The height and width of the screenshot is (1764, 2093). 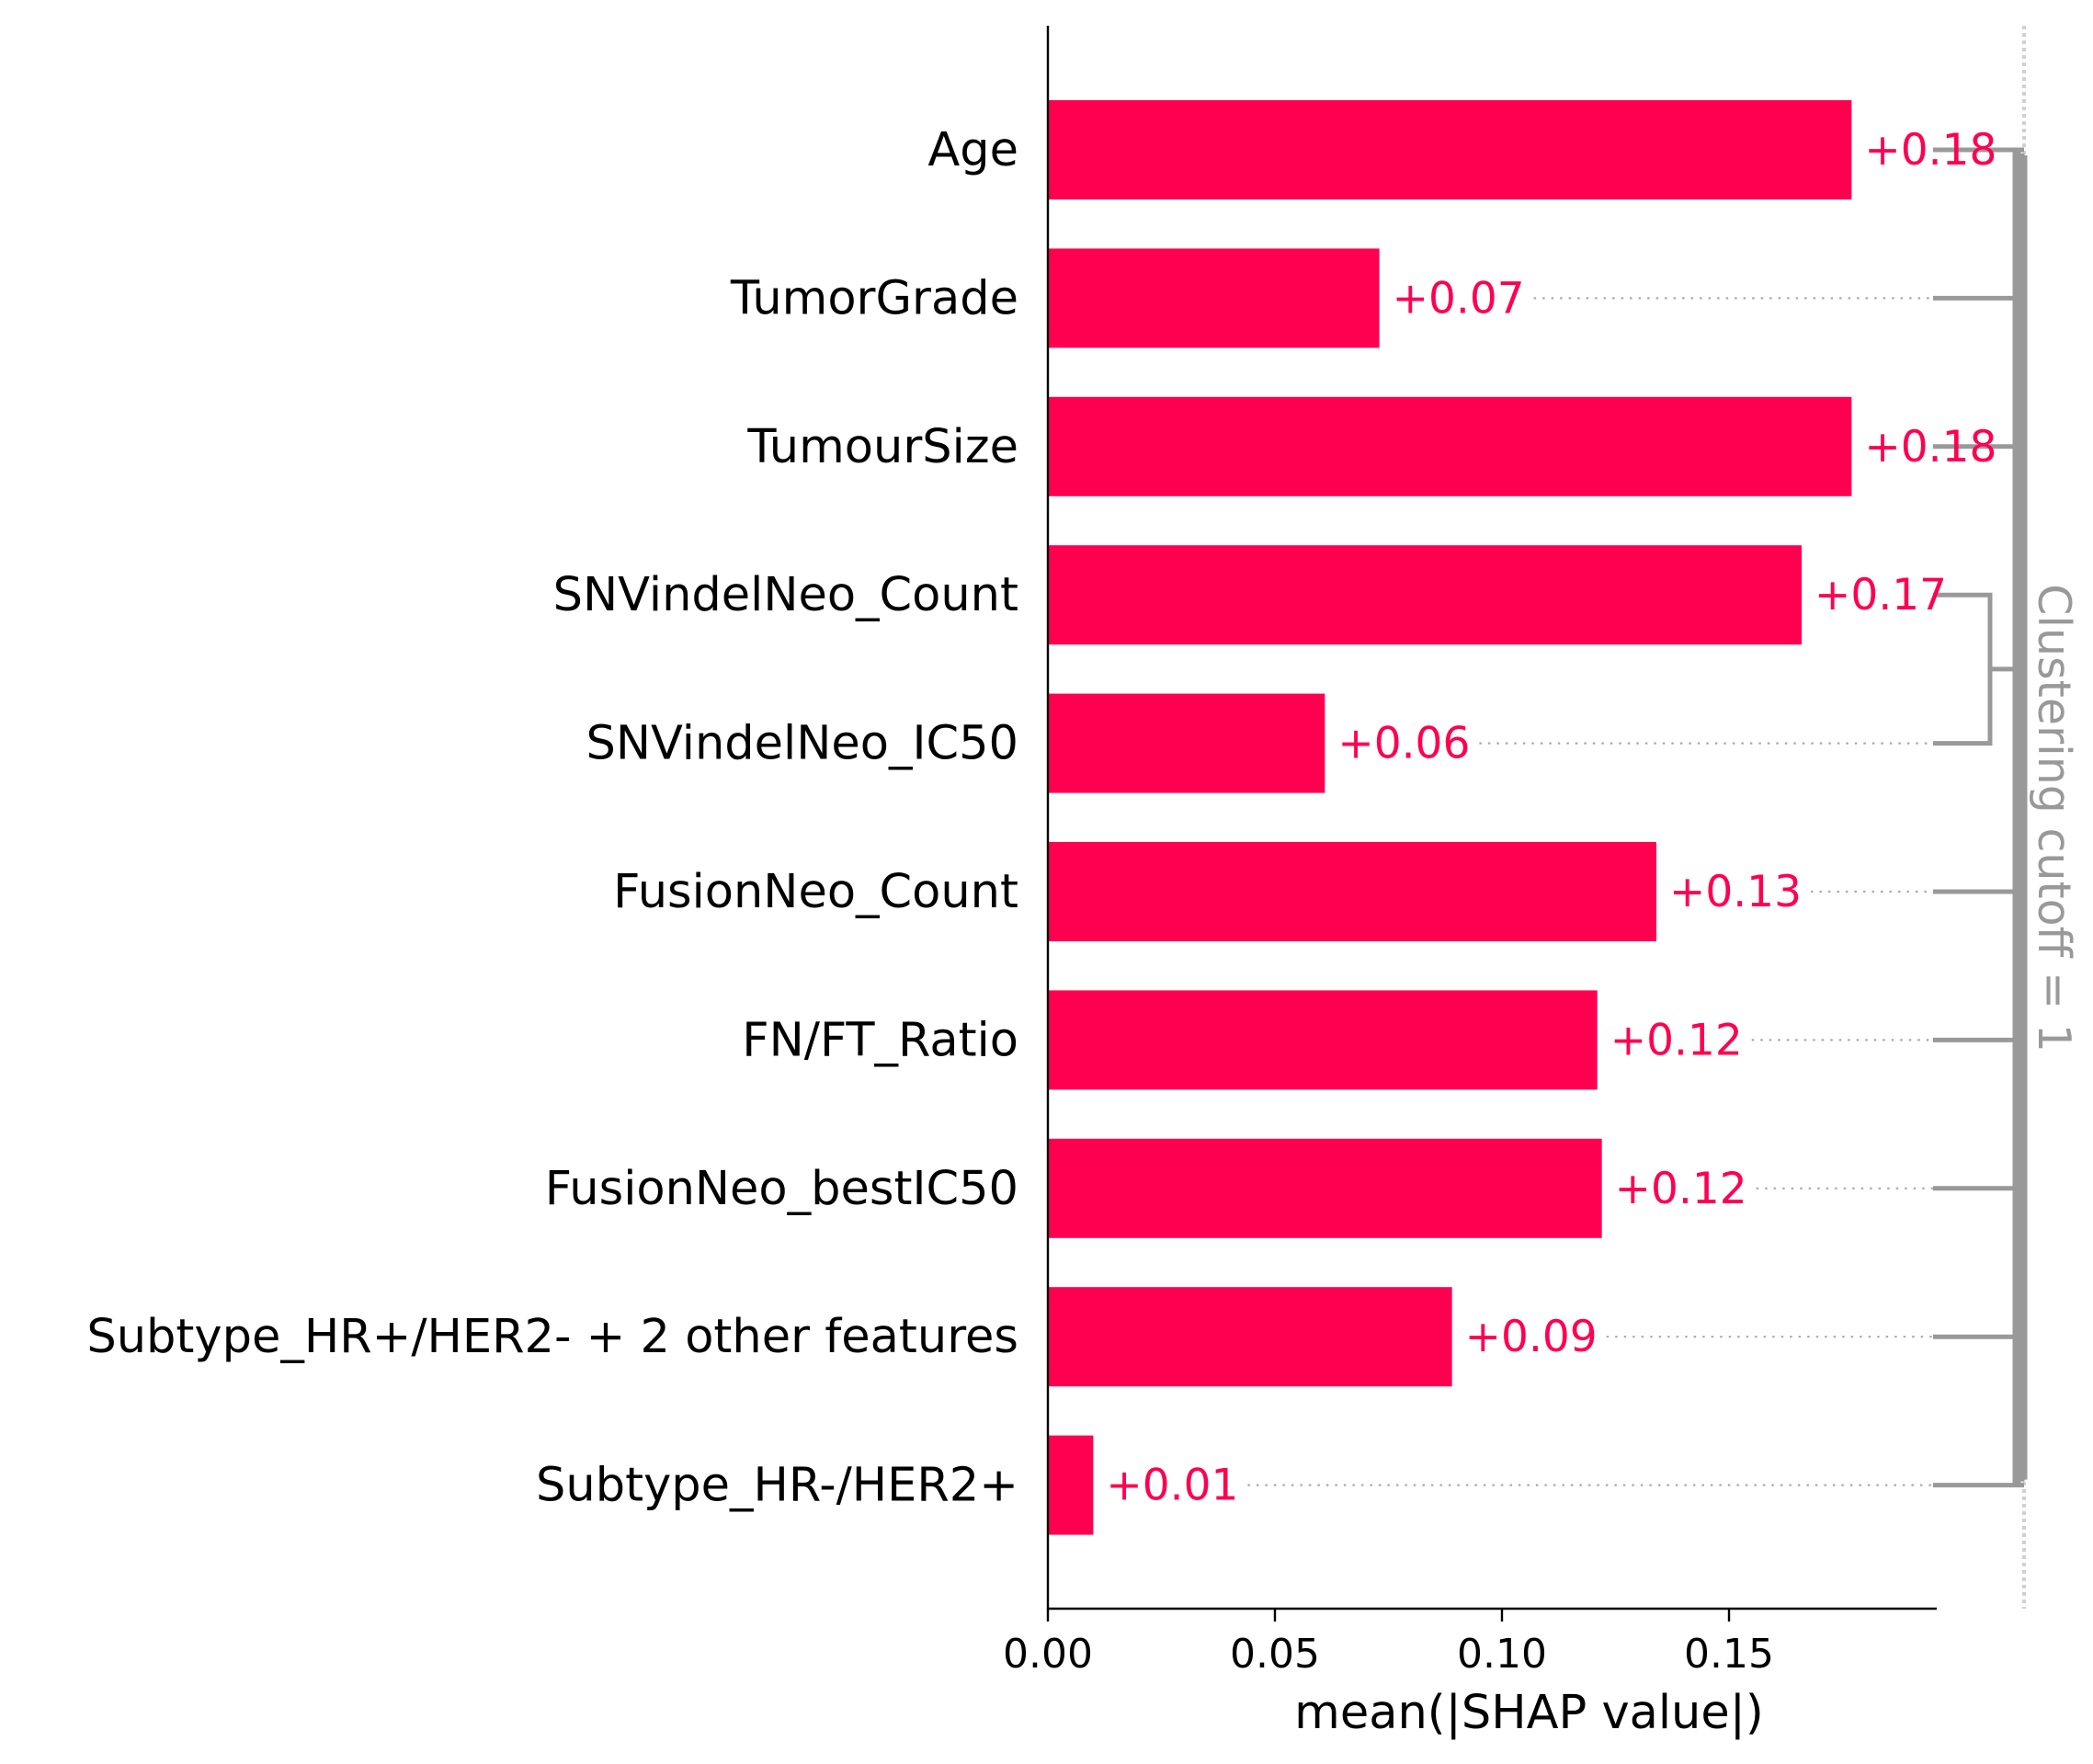 I want to click on feature-label: TumourSize, so click(x=882, y=447).